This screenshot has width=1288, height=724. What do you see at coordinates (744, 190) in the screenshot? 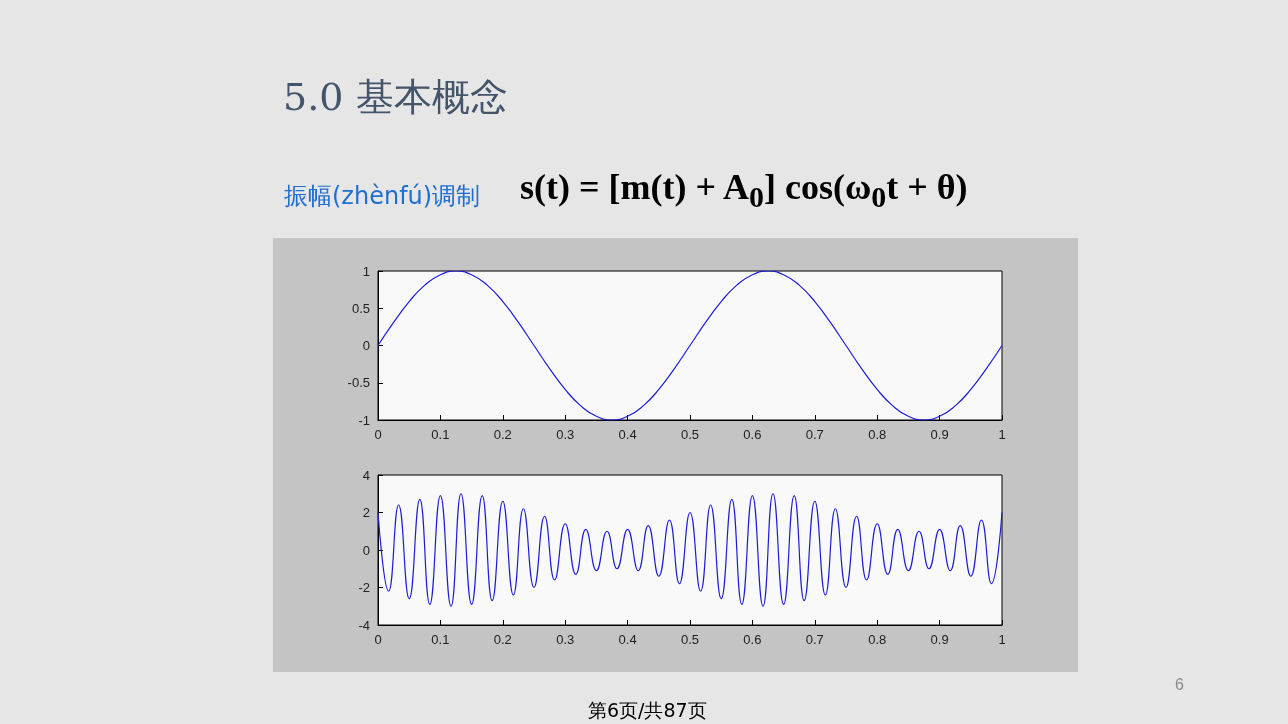
I see `text: s(t) = [m(t) + A$_{0}$] cos(ω$_{0}$t + θ)` at bounding box center [744, 190].